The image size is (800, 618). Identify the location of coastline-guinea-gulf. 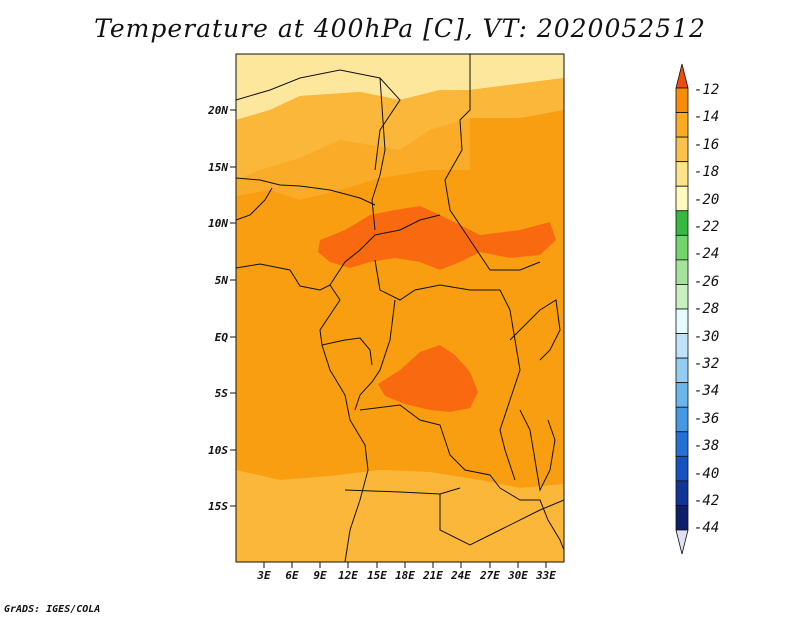
(302, 413).